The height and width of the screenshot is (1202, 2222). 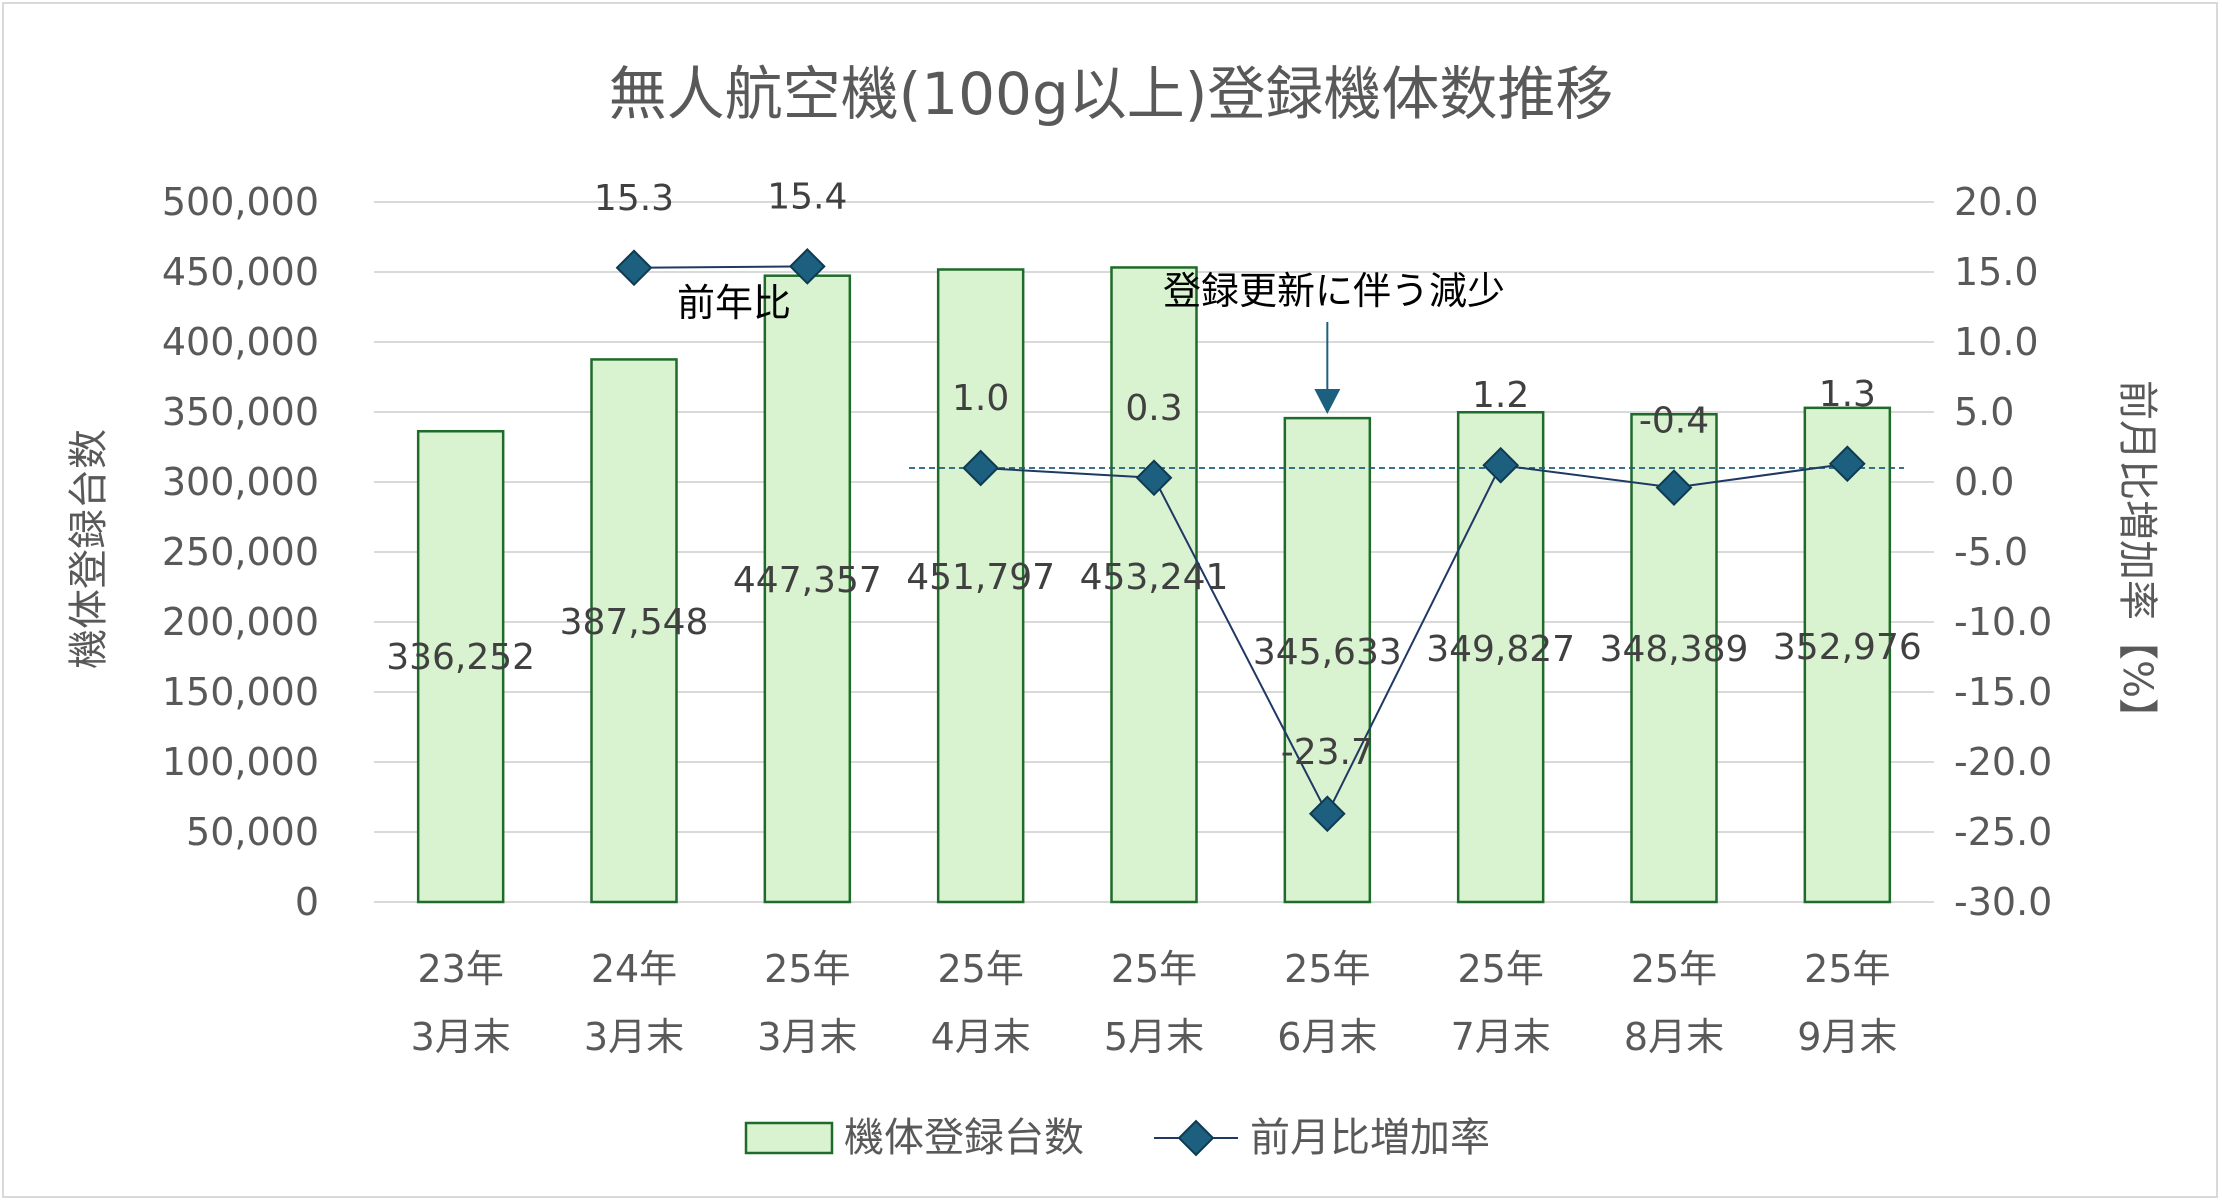 What do you see at coordinates (1327, 1037) in the screenshot?
I see `category-label-month: 6月末` at bounding box center [1327, 1037].